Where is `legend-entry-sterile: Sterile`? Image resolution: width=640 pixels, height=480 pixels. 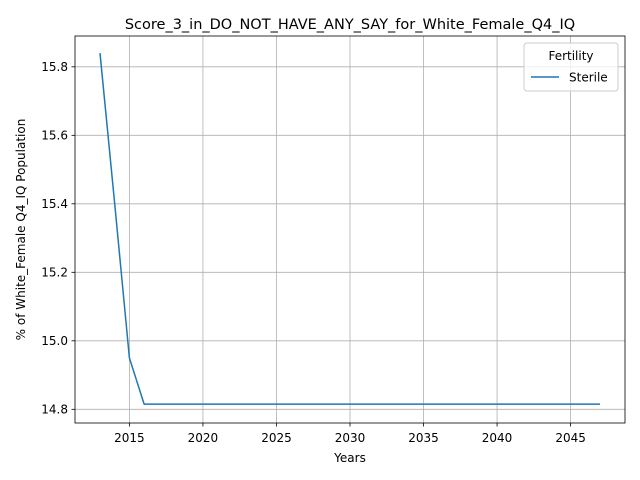 legend-entry-sterile: Sterile is located at coordinates (588, 78).